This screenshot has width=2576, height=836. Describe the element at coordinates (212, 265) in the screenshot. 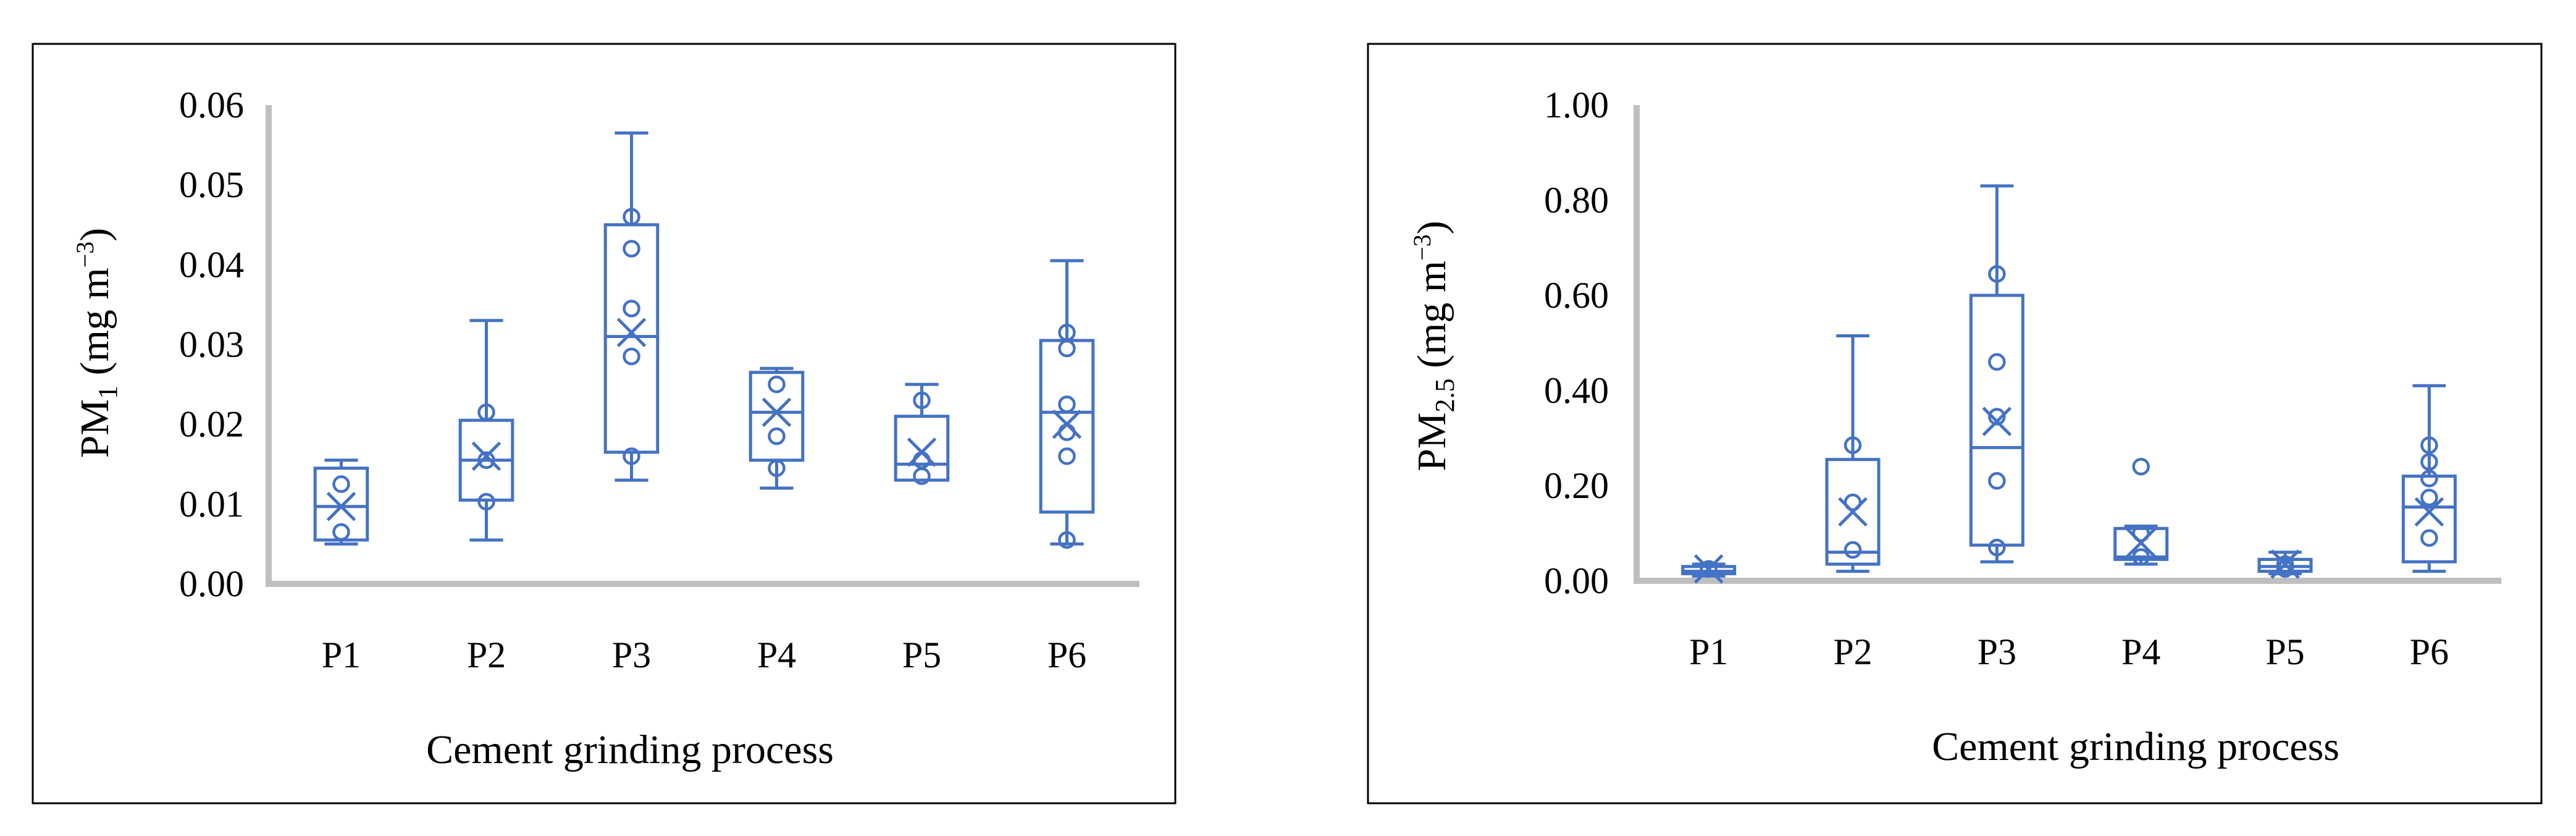

I see `y-tick-label: 0.04` at that location.